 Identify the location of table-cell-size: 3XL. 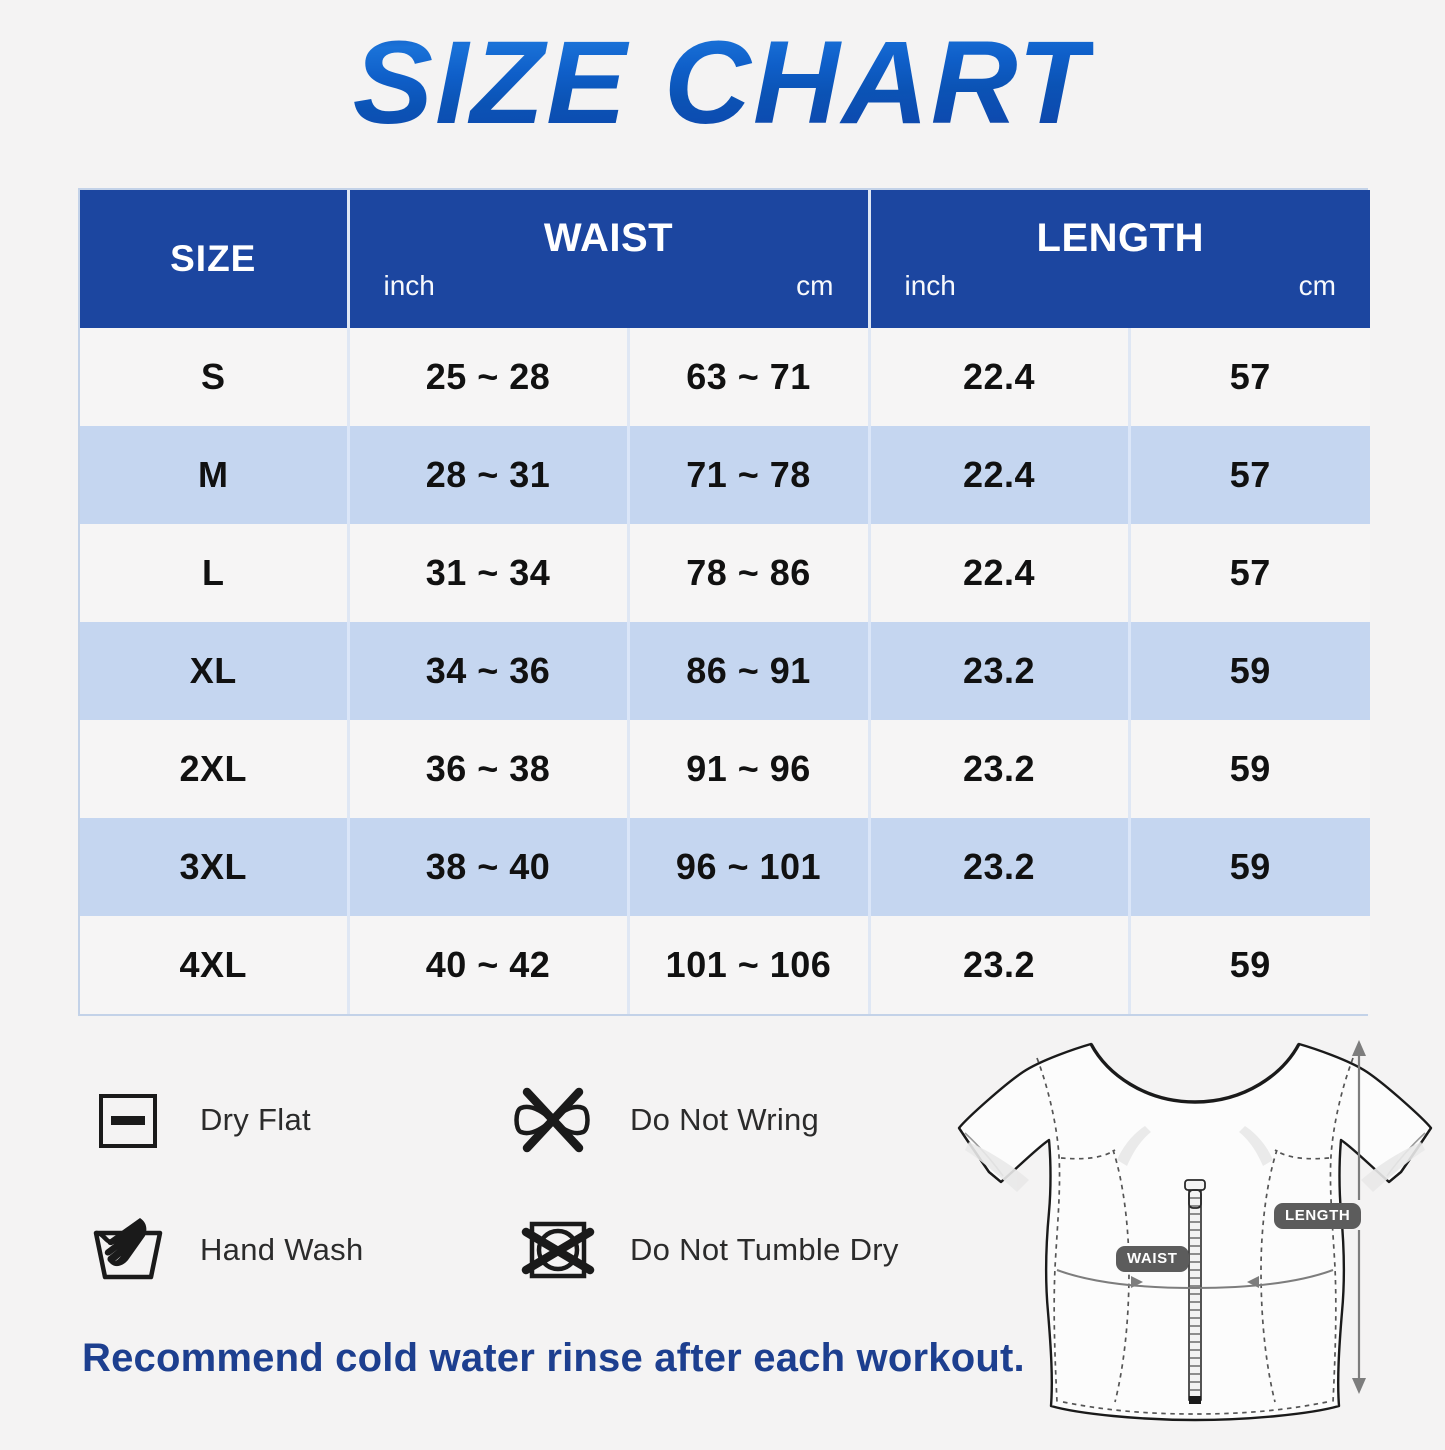
(215, 867).